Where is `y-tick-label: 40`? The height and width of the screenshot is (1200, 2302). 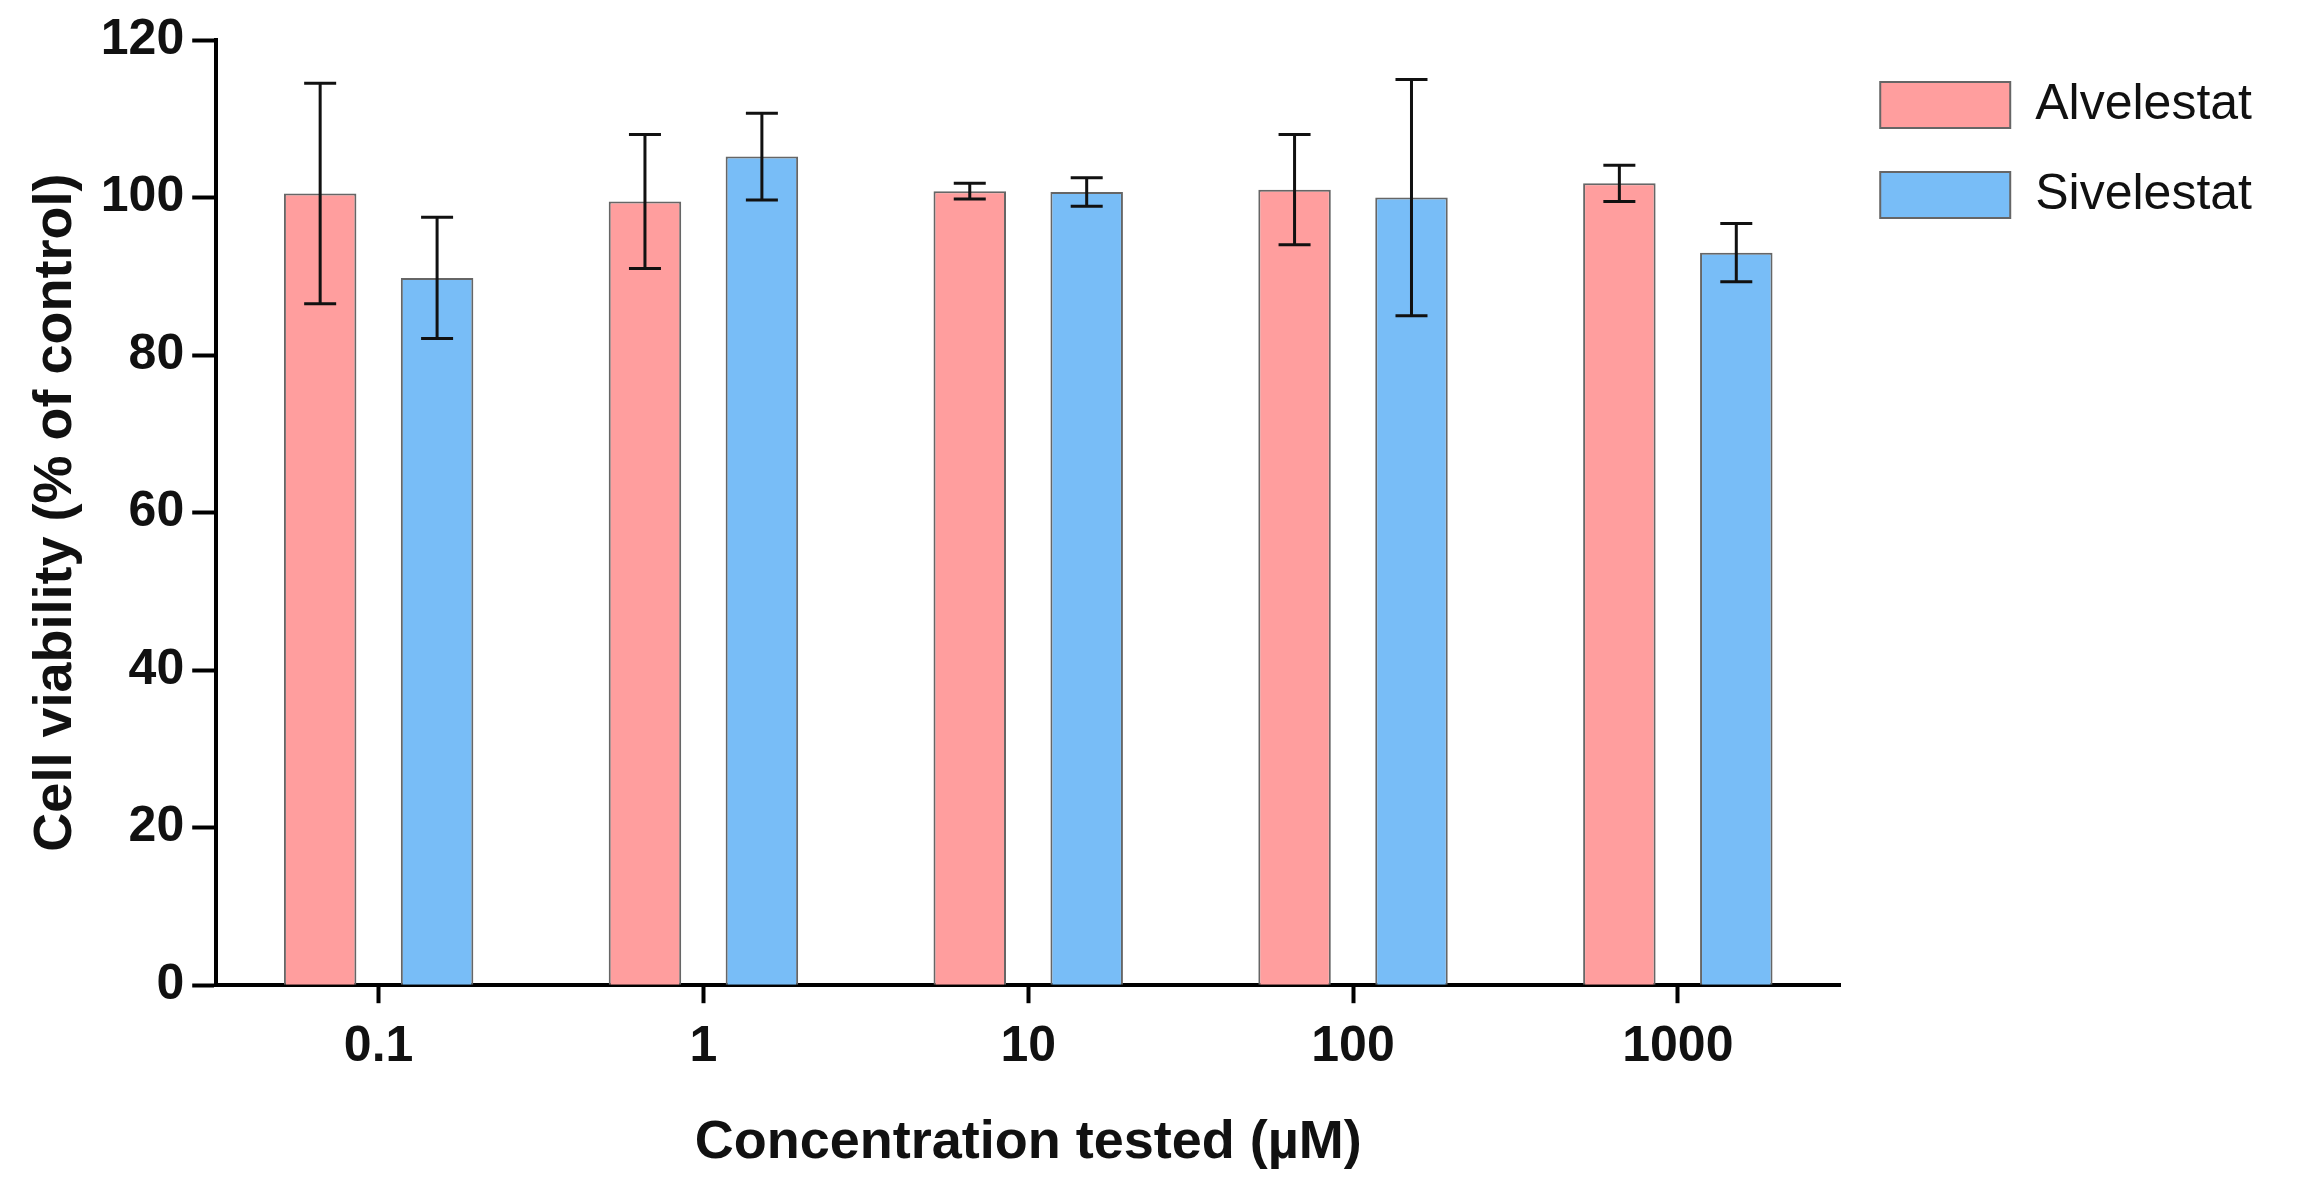
y-tick-label: 40 is located at coordinates (156, 666).